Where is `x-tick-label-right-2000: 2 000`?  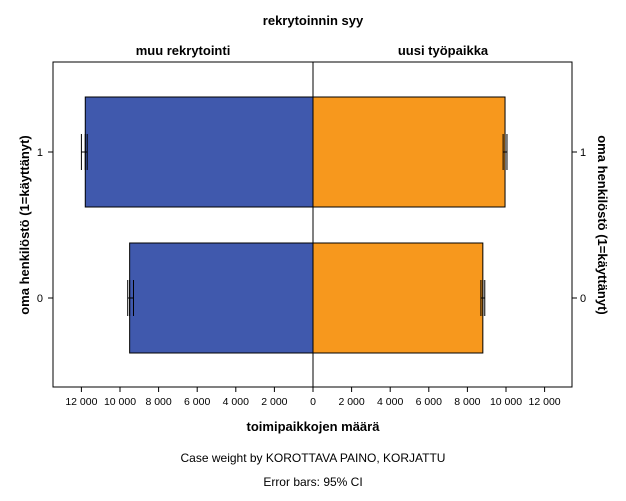
x-tick-label-right-2000: 2 000 is located at coordinates (351, 402).